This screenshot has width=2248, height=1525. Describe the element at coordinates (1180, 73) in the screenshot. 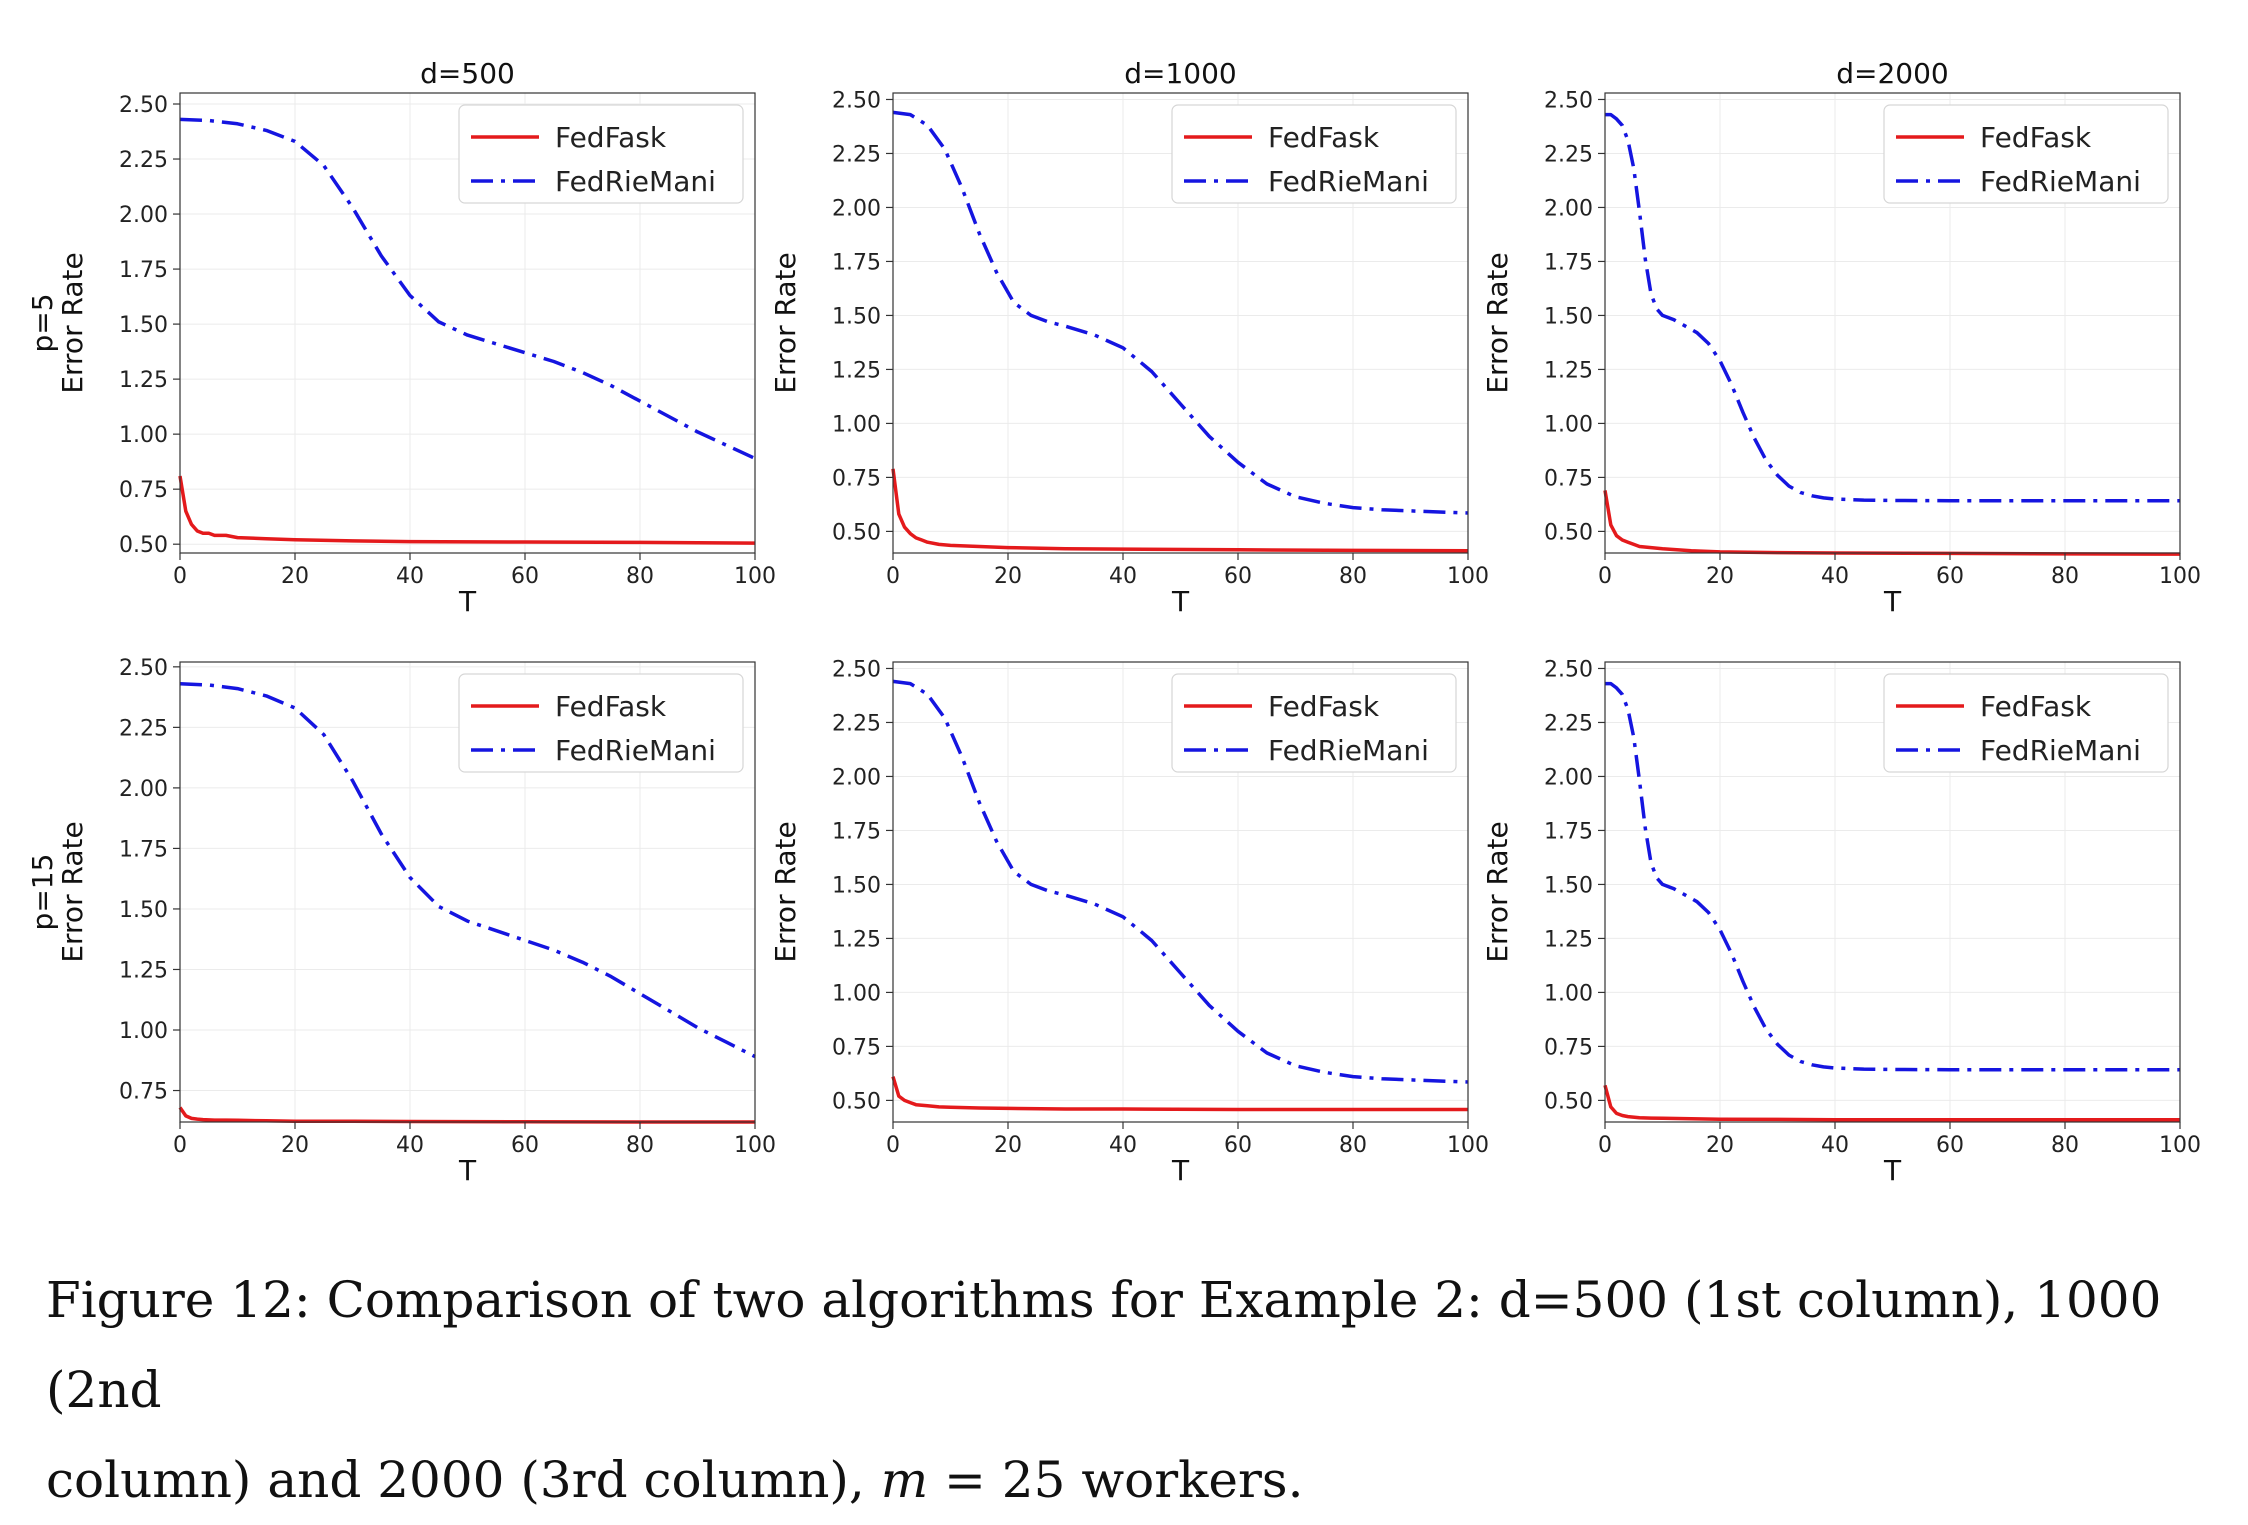

I see `subplot-title: d=1000` at that location.